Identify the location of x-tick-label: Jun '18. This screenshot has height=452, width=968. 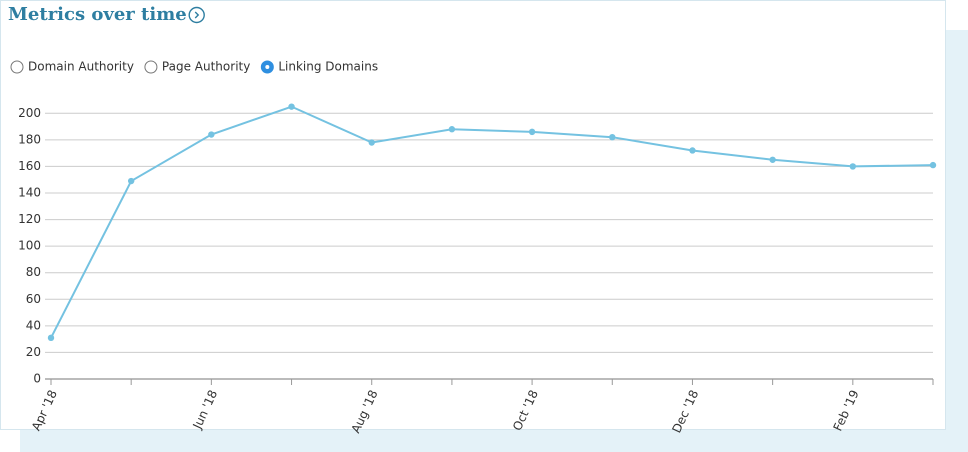
(205, 410).